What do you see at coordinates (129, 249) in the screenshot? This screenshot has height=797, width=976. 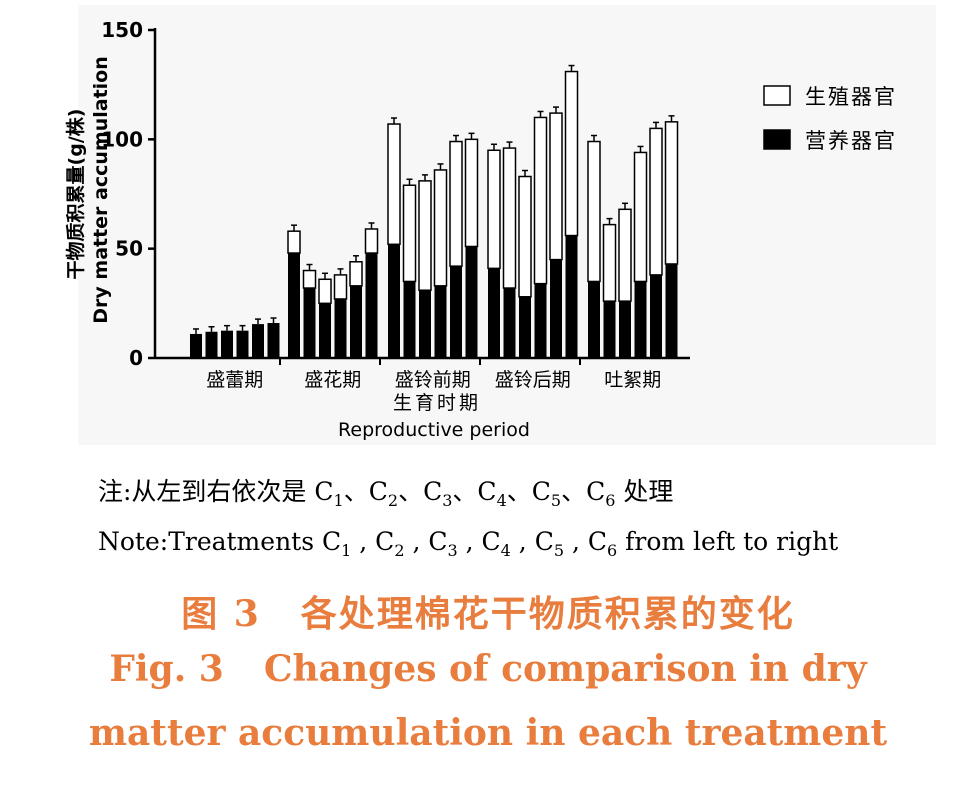 I see `y-tick-label: 50` at bounding box center [129, 249].